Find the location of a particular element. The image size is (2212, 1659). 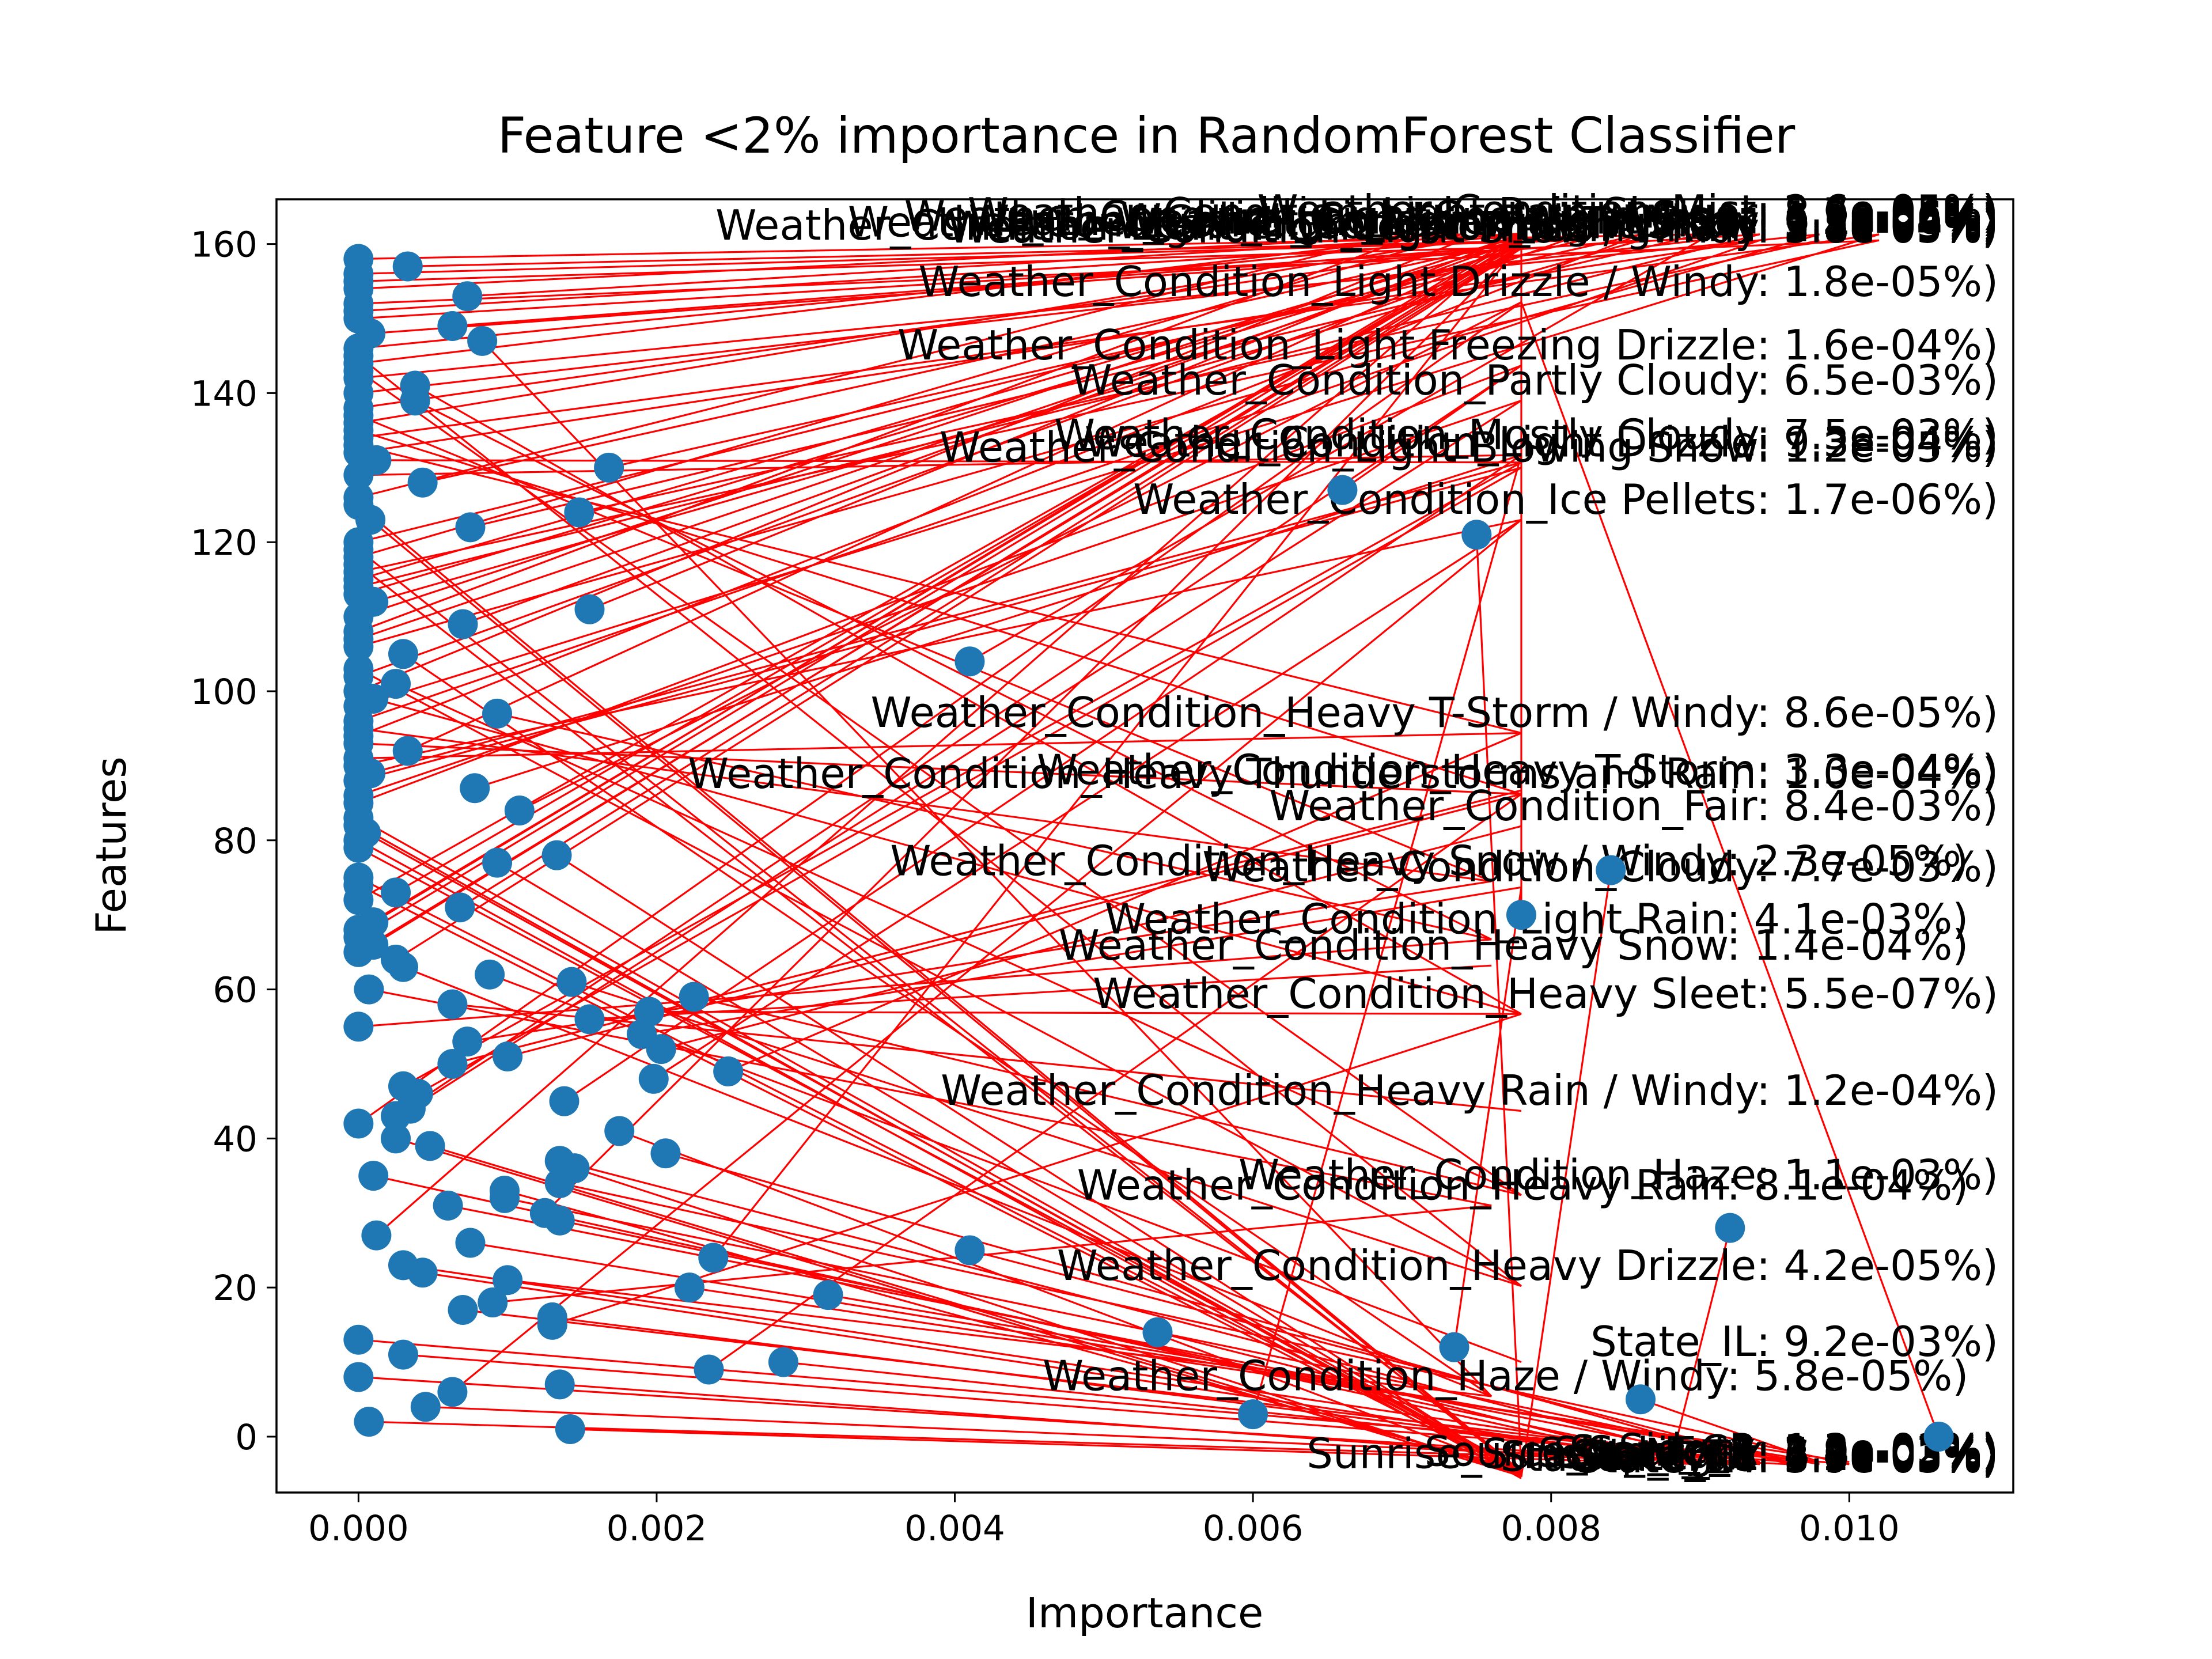

annotation-label: Station_True: 5.3e-03%) is located at coordinates (1749, 1456).